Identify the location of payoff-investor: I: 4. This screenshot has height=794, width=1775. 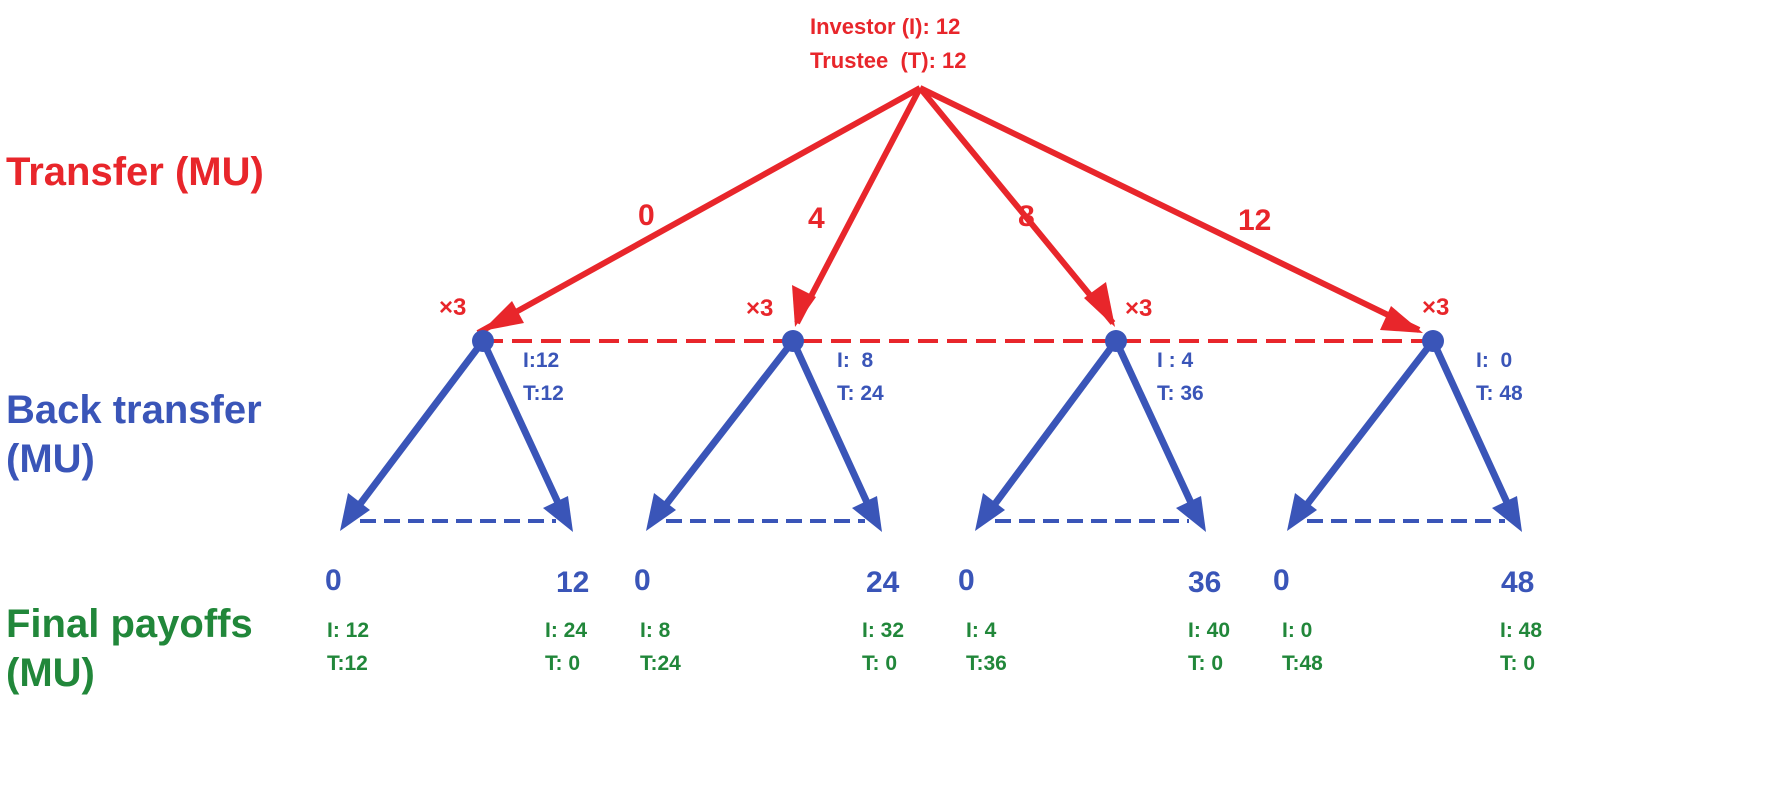
(981, 630).